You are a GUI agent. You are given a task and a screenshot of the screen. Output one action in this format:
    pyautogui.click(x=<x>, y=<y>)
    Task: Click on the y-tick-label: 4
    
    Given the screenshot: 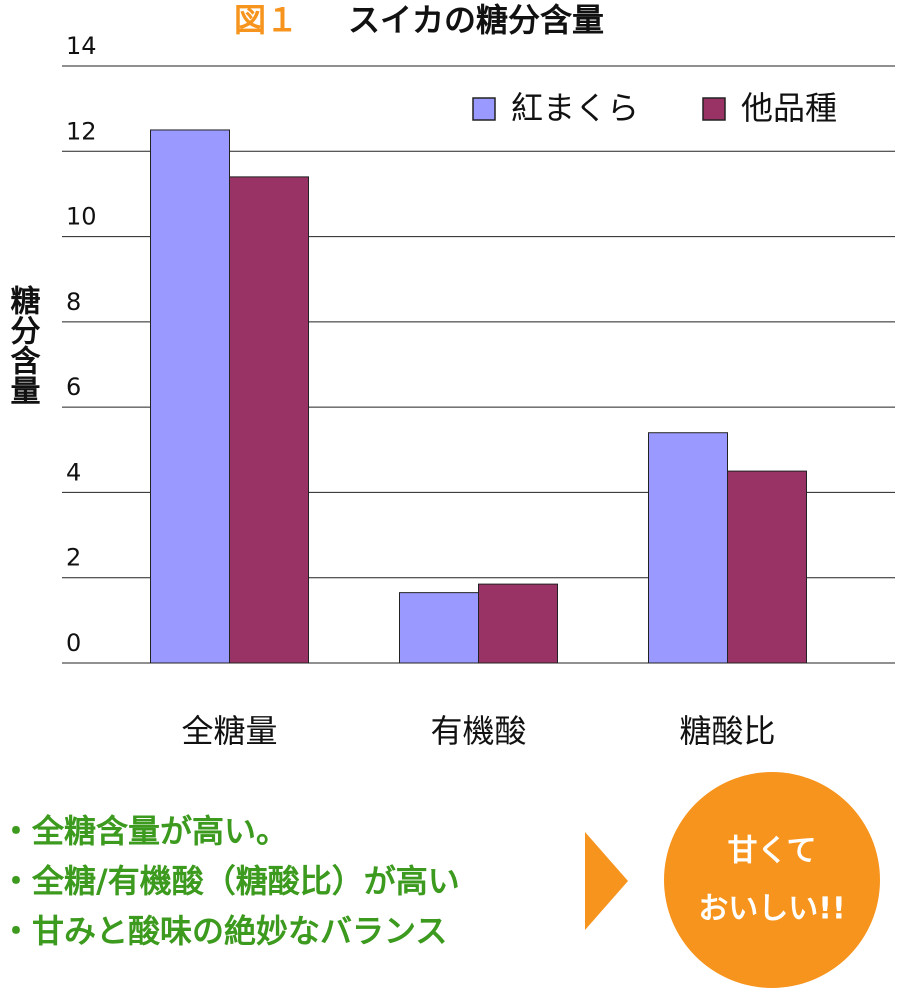 What is the action you would take?
    pyautogui.click(x=73, y=472)
    